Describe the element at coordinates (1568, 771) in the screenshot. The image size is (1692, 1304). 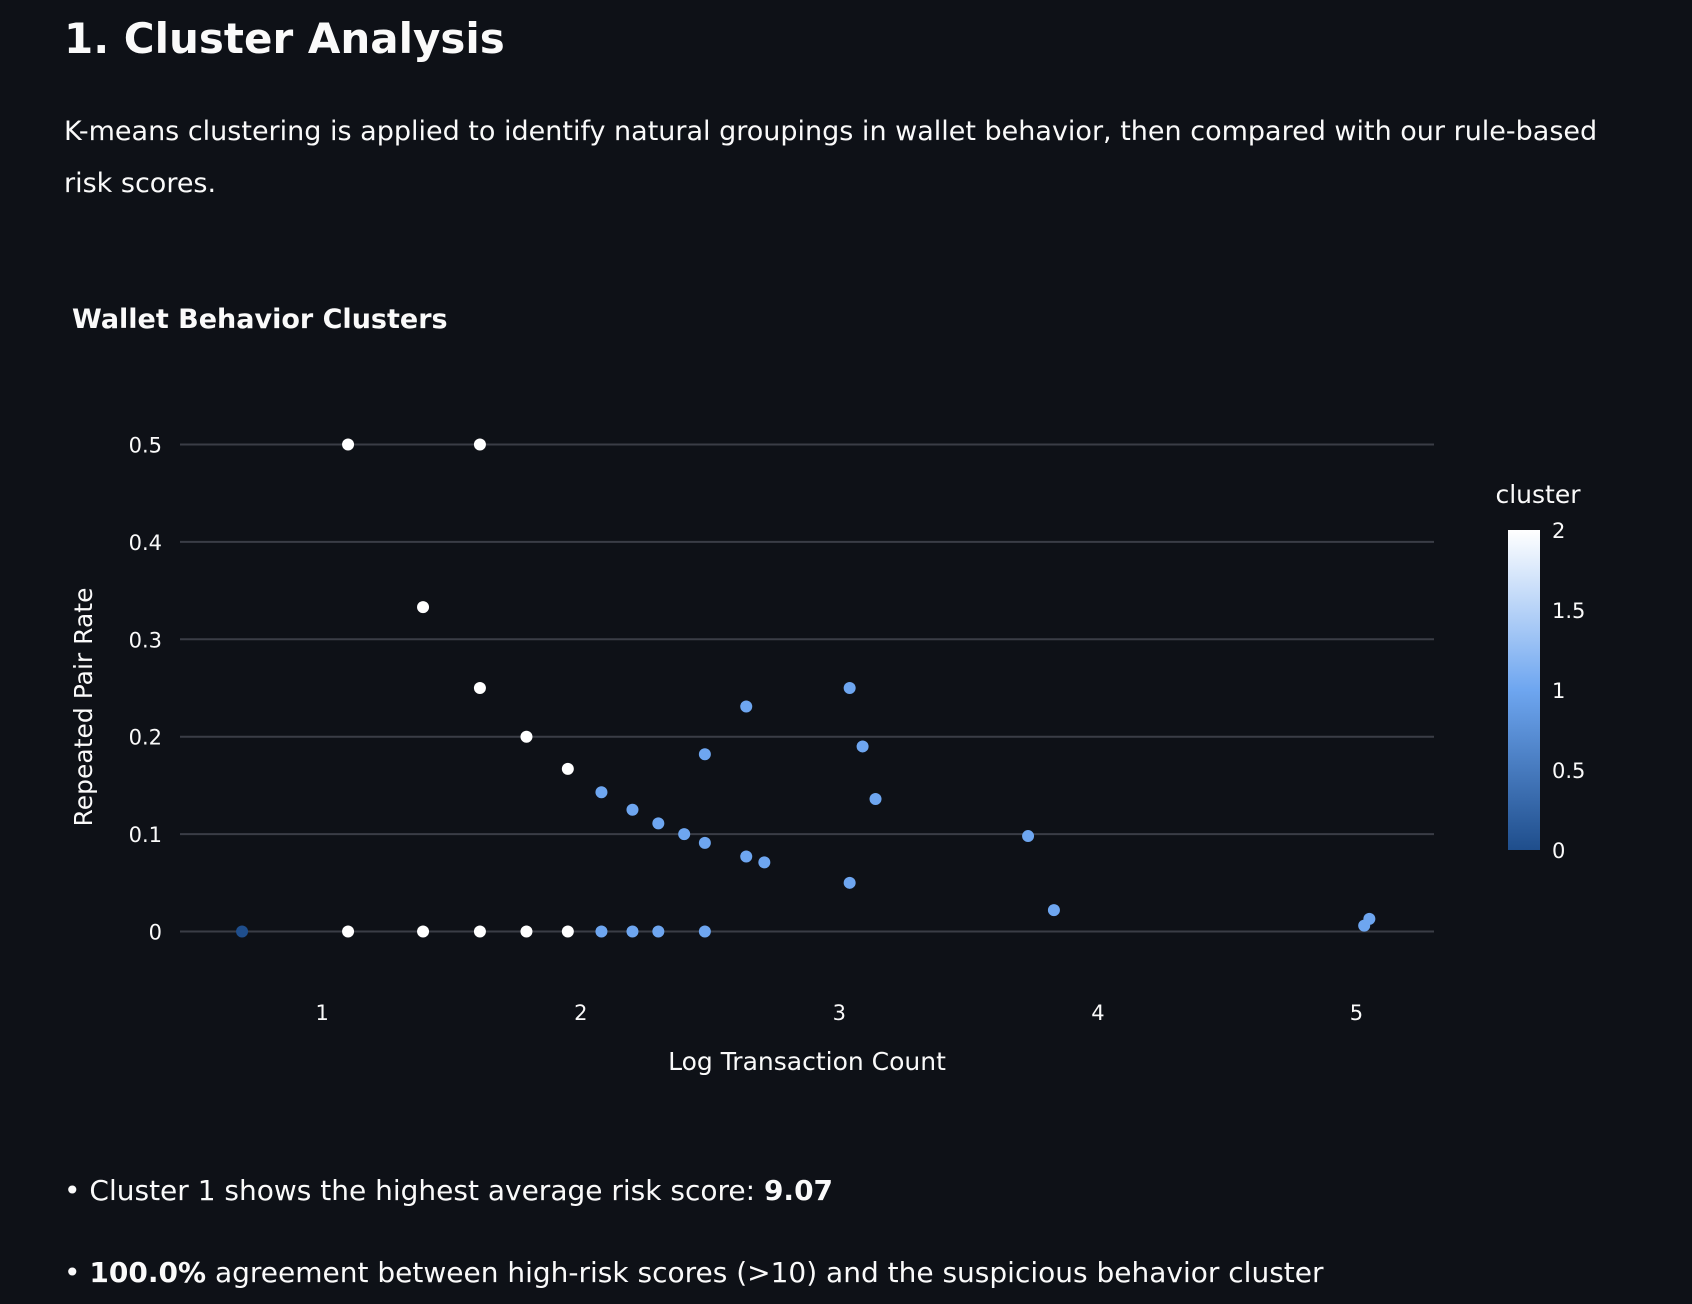
I see `colorbar-tick-label: 0.5` at that location.